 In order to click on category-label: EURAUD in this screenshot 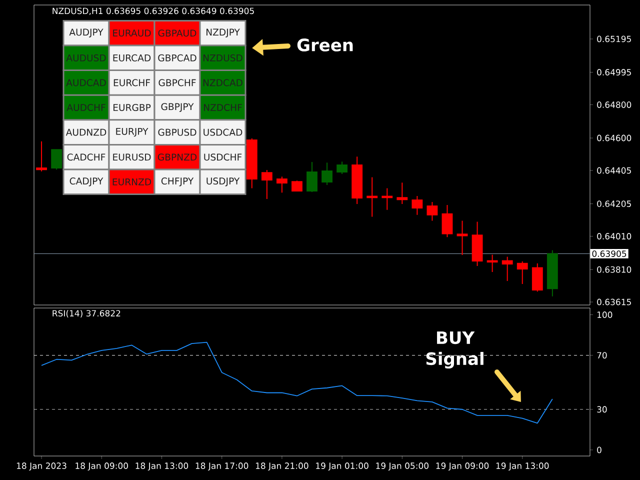, I will do `click(132, 33)`.